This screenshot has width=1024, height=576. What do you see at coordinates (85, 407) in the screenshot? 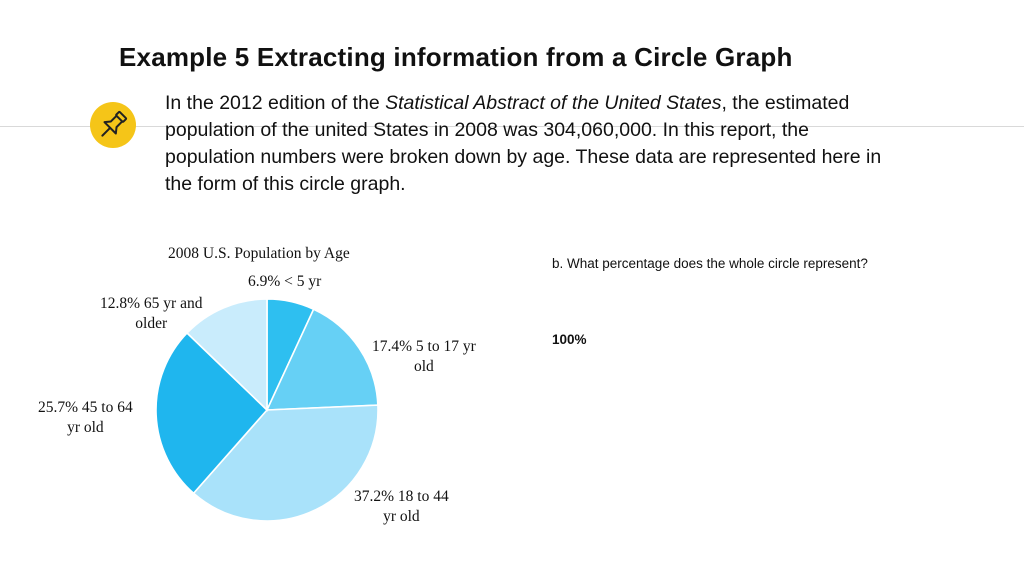
I see `slice-label-45-to-64-line1: 25.7% 45 to 64` at bounding box center [85, 407].